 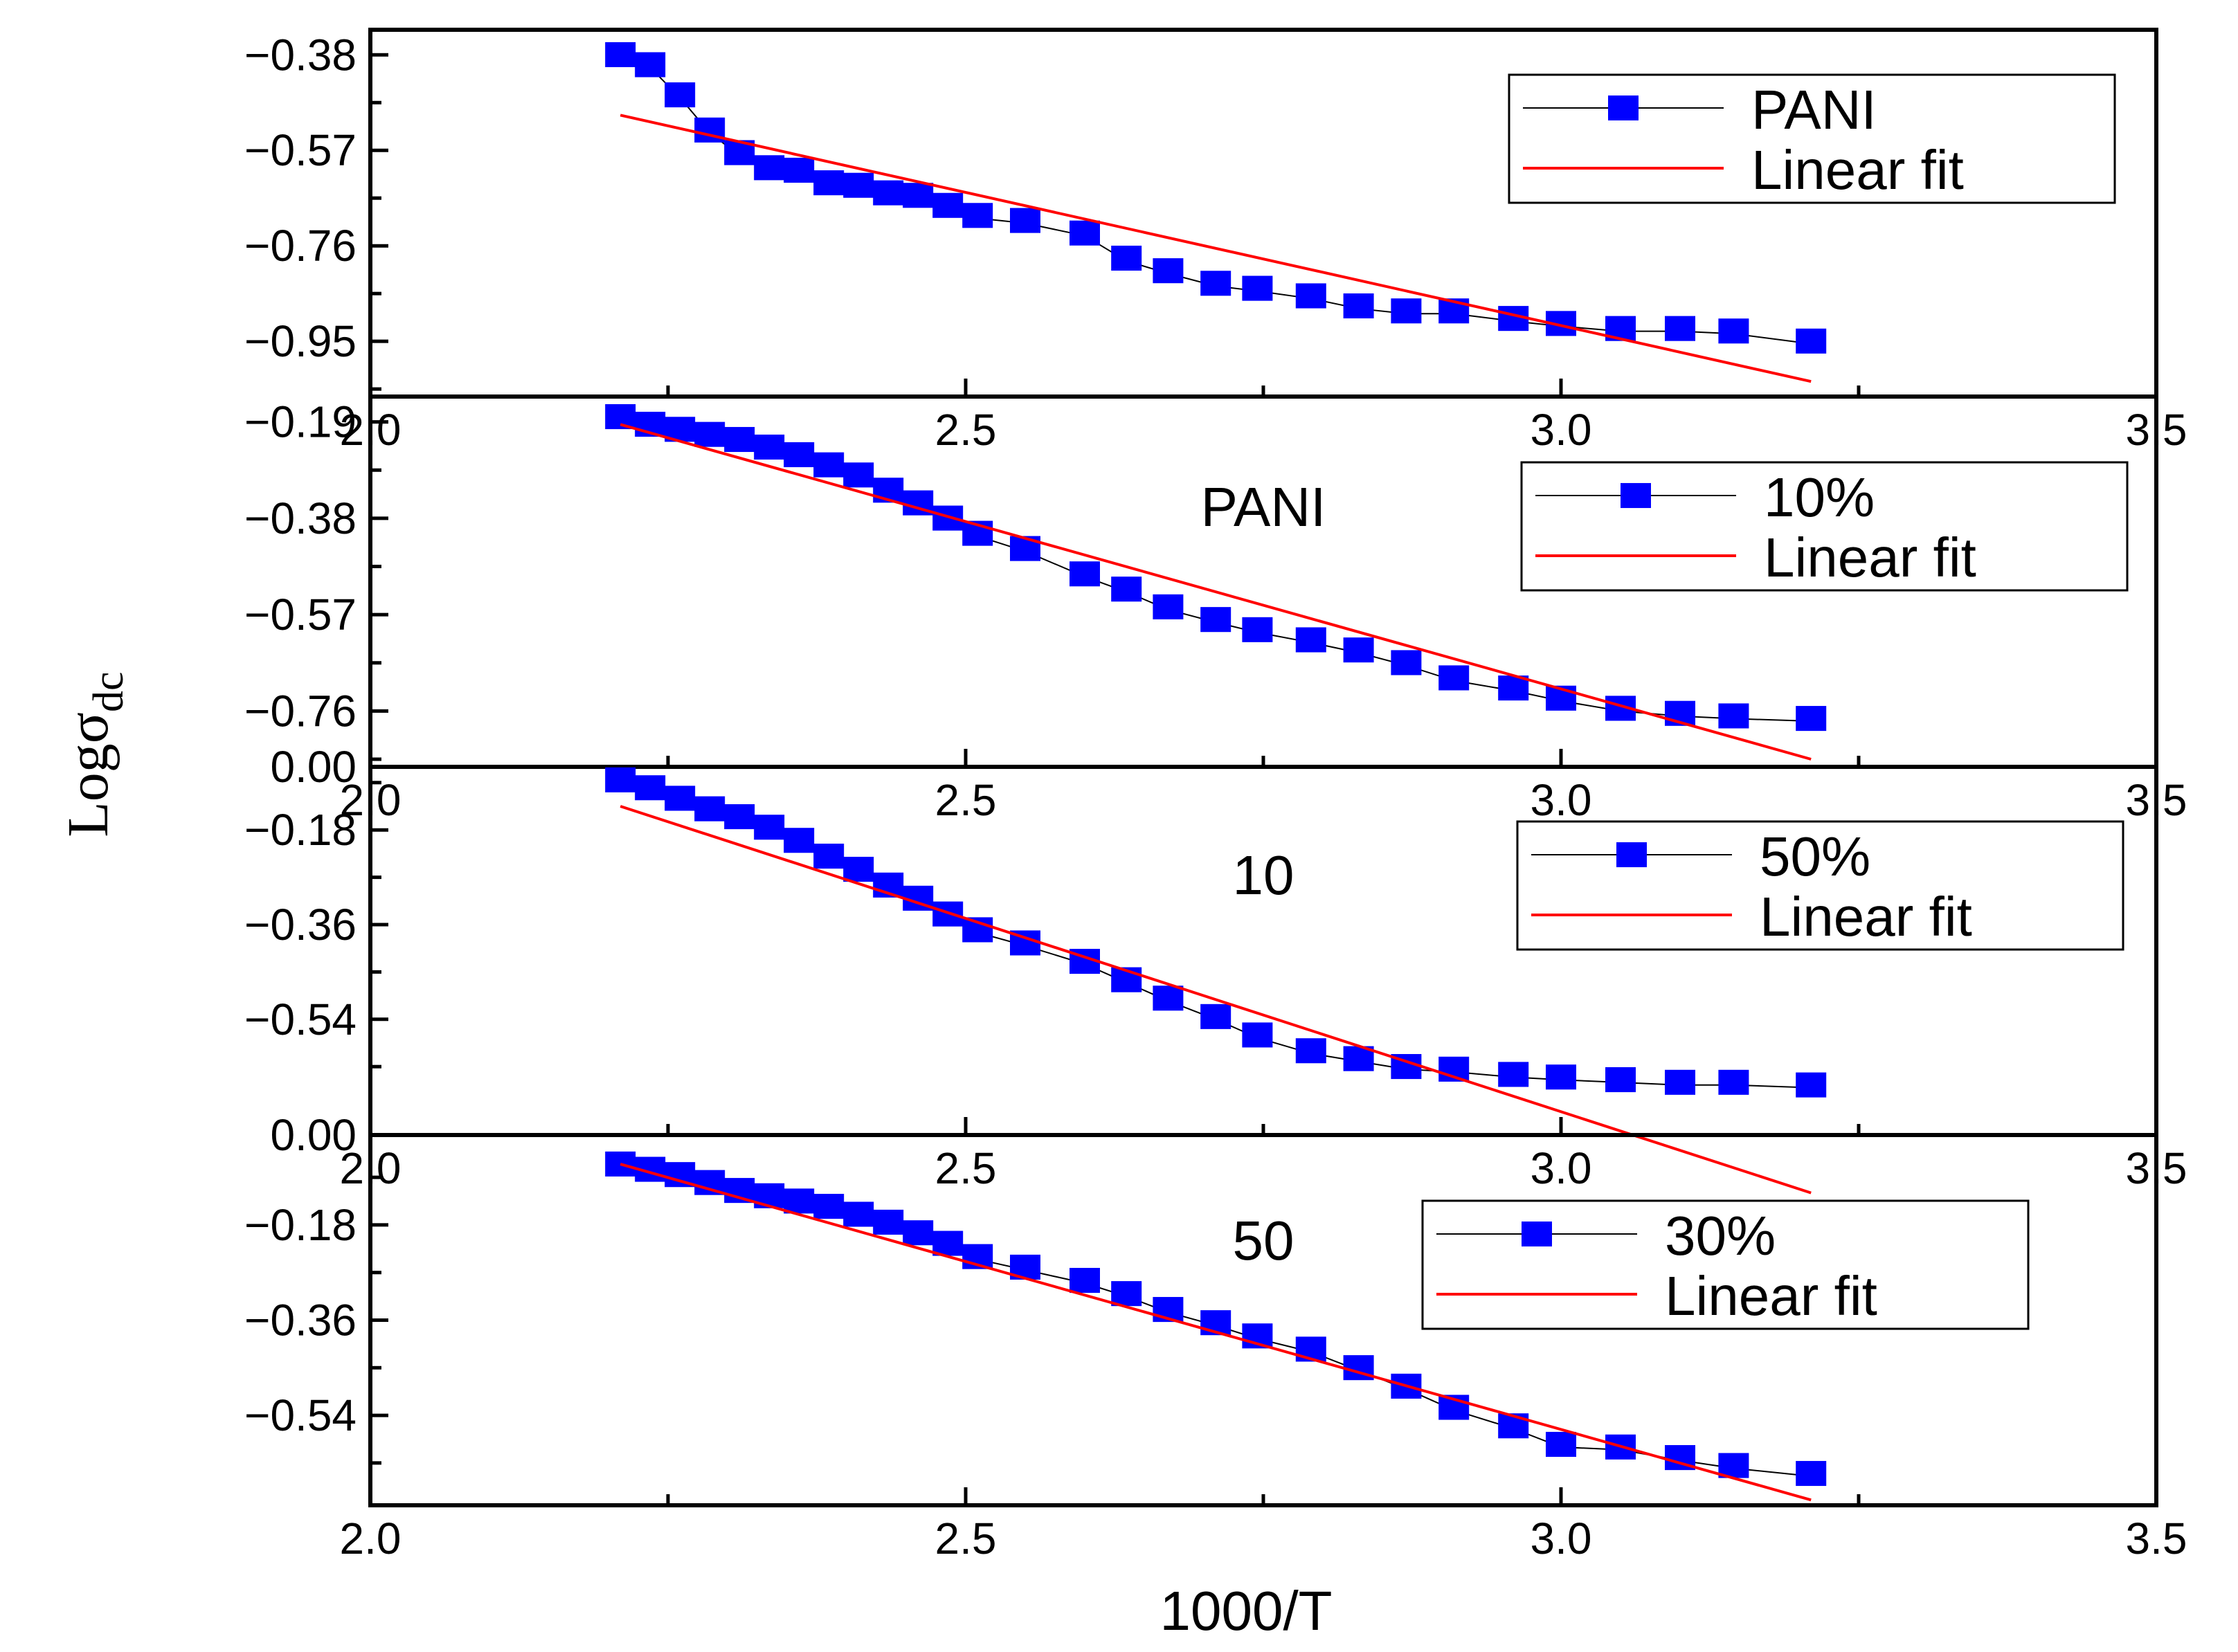 What do you see at coordinates (300, 614) in the screenshot?
I see `y-tick-label: −0.57` at bounding box center [300, 614].